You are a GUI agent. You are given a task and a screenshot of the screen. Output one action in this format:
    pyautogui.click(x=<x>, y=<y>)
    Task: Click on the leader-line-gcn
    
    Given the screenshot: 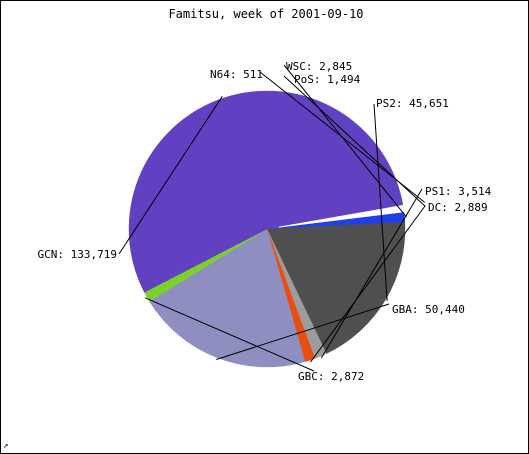 What is the action you would take?
    pyautogui.click(x=170, y=175)
    